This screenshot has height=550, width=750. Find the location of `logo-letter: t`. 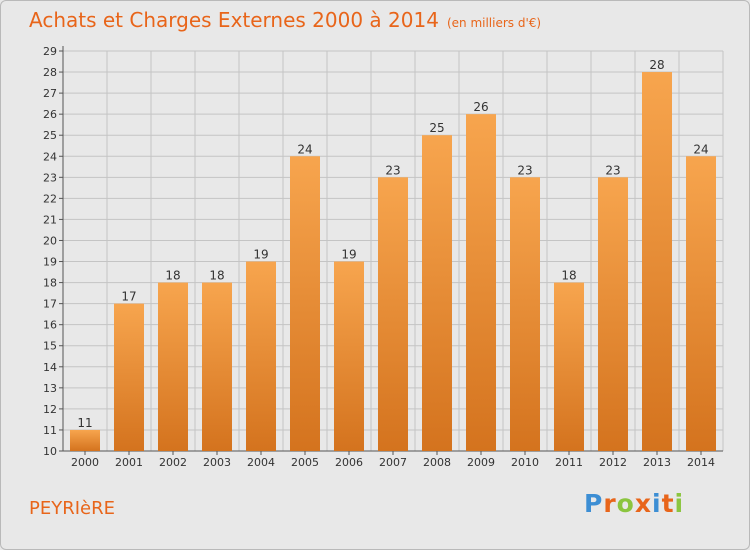

logo-letter: t is located at coordinates (668, 503).